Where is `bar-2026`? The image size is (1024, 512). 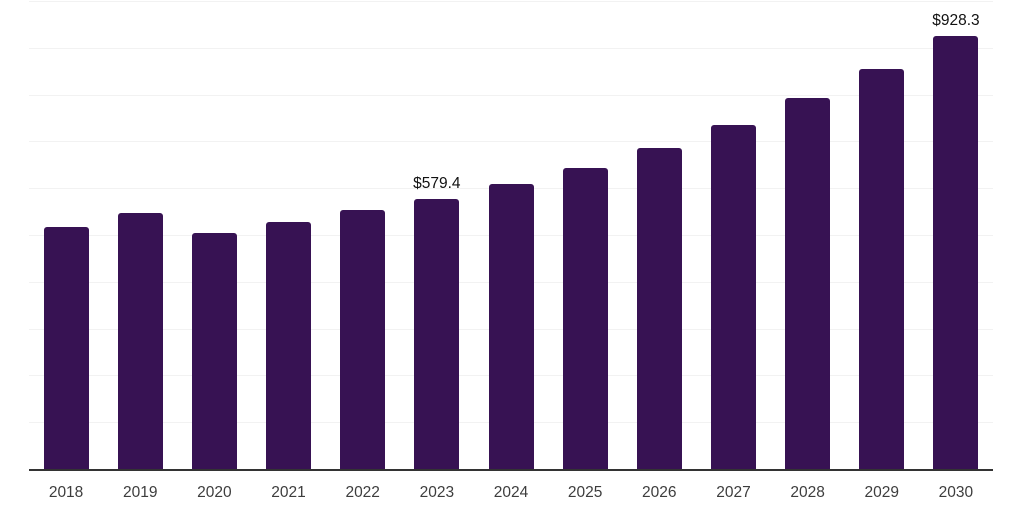 bar-2026 is located at coordinates (659, 309).